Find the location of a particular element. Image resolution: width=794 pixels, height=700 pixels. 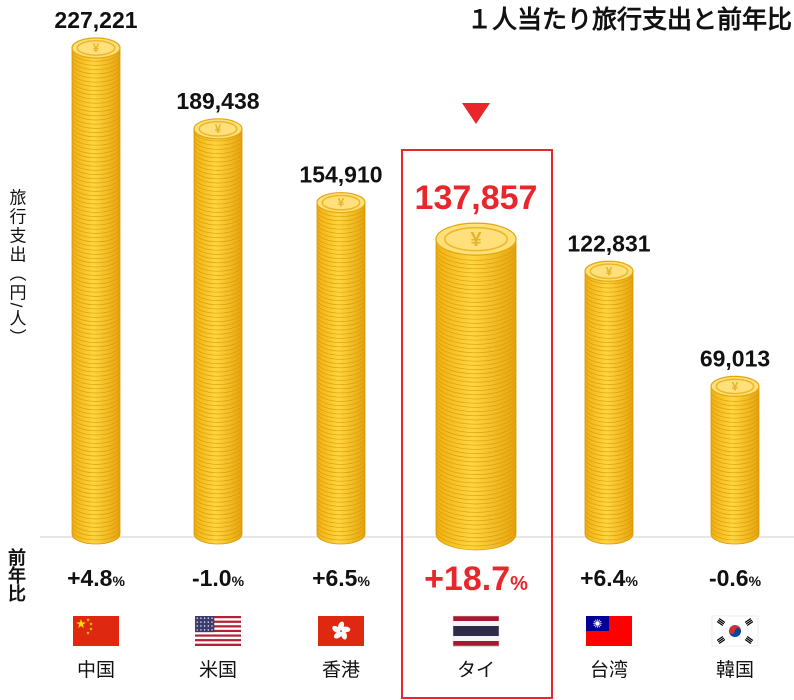

bar-1: ¥ is located at coordinates (96, 291).